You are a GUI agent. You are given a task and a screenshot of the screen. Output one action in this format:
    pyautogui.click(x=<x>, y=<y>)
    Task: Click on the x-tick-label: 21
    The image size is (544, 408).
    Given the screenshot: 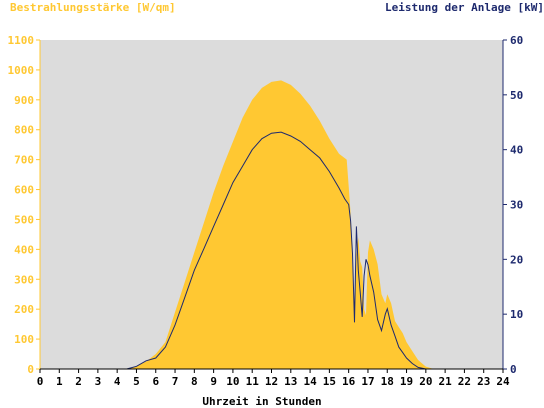 What is the action you would take?
    pyautogui.click(x=446, y=381)
    